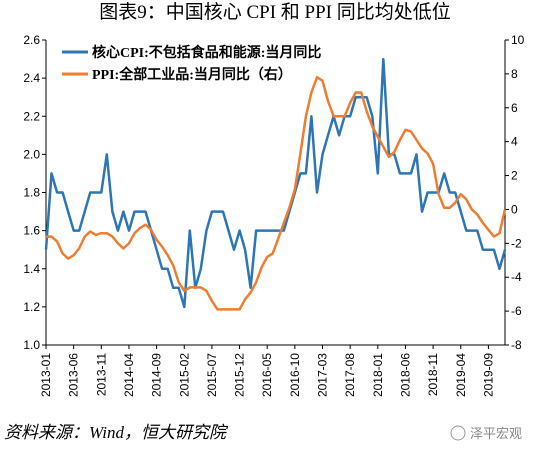 The image size is (550, 452). Describe the element at coordinates (101, 374) in the screenshot. I see `x-tick-label: 2013-11` at that location.